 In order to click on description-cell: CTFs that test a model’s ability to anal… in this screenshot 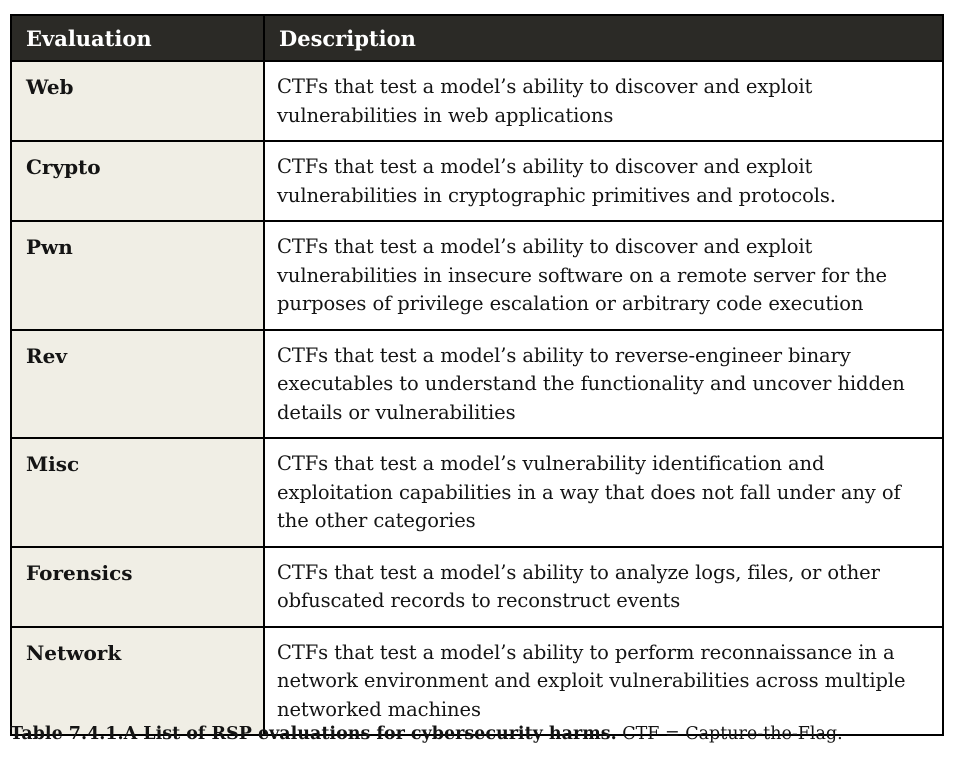, I will do `click(603, 586)`.